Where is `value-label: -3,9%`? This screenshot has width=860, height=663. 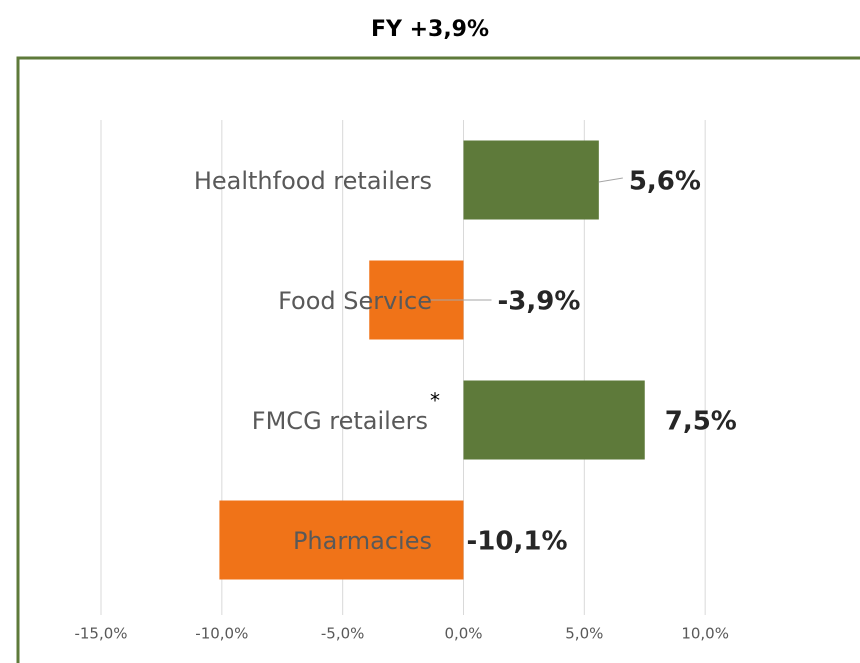 value-label: -3,9% is located at coordinates (539, 302).